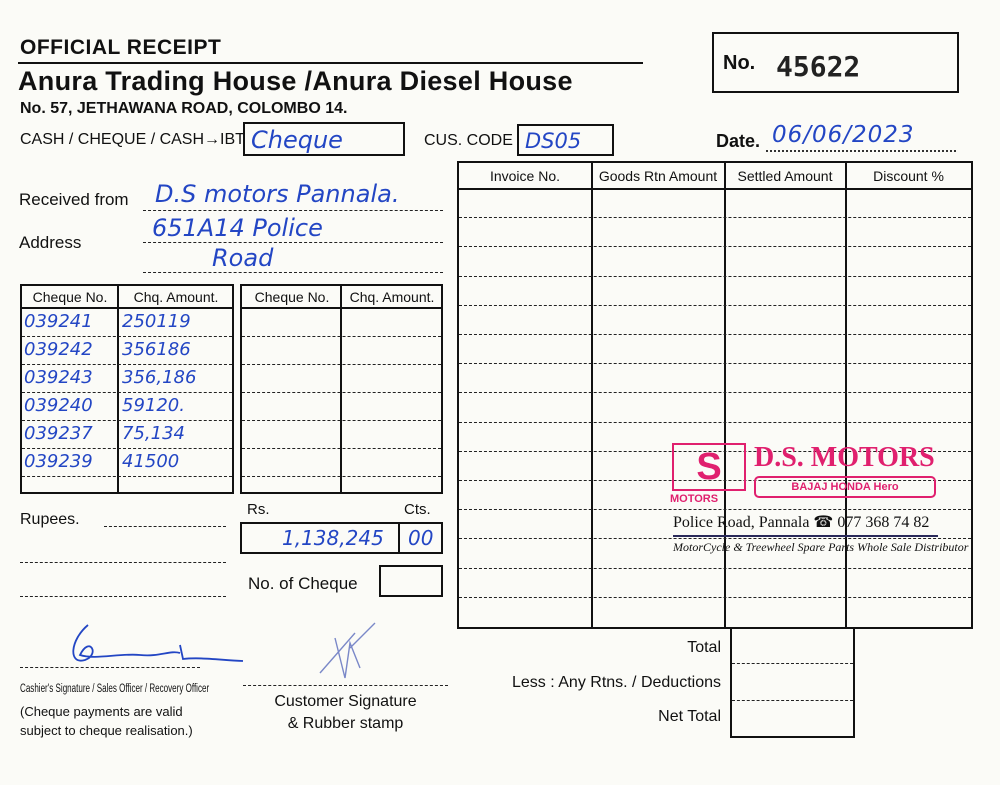 This screenshot has width=1000, height=785. What do you see at coordinates (908, 176) in the screenshot?
I see `col-header-discount: Discount %` at bounding box center [908, 176].